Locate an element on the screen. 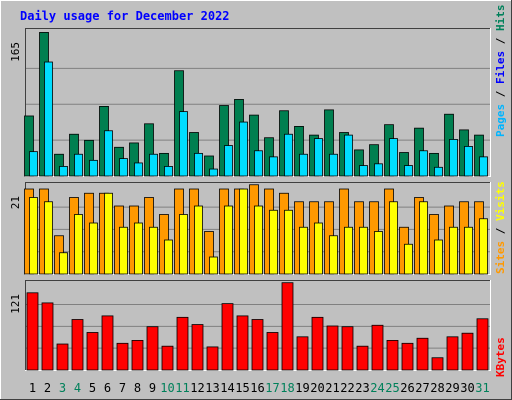 The image size is (512, 400). x-tick-label: 21 is located at coordinates (332, 388).